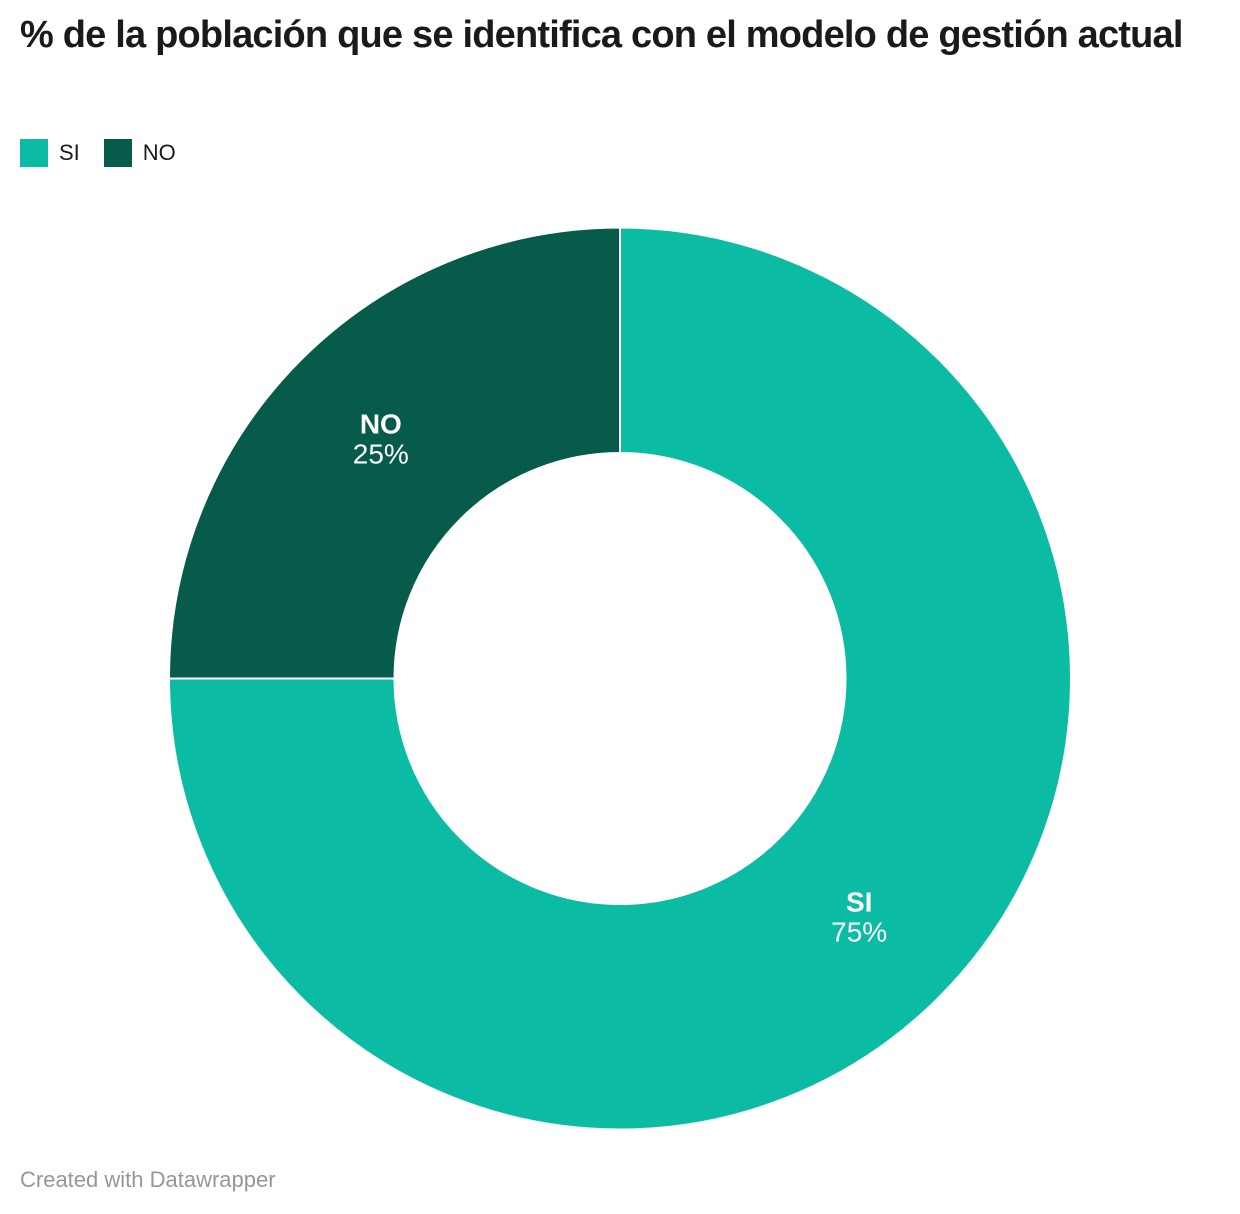  I want to click on slice-value-no: 25%, so click(381, 453).